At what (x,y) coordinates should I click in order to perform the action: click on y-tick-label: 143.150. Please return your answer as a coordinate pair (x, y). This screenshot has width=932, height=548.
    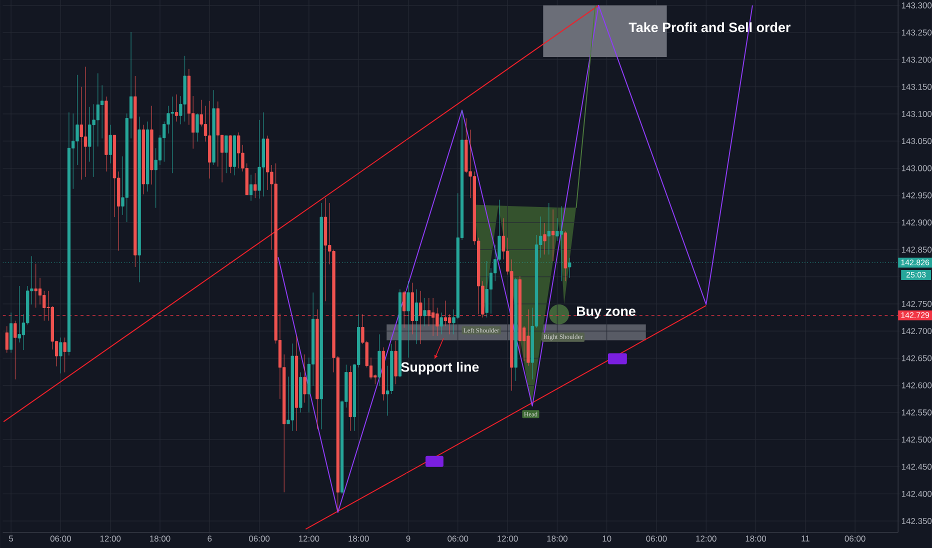
    Looking at the image, I should click on (917, 87).